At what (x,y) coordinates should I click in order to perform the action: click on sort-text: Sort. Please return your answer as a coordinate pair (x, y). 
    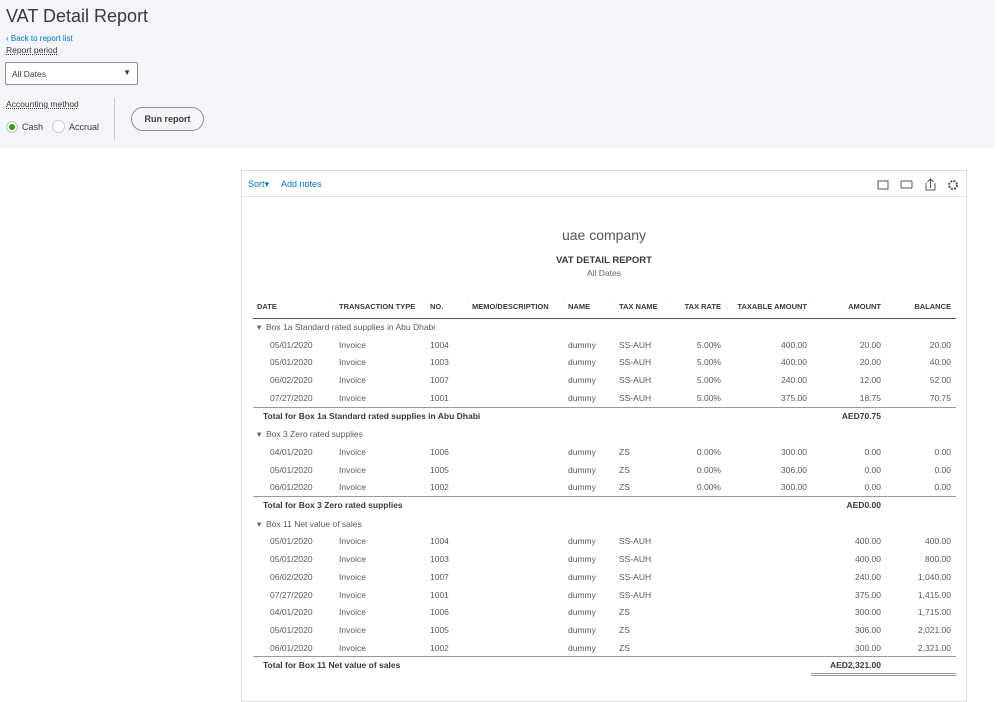
    Looking at the image, I should click on (256, 184).